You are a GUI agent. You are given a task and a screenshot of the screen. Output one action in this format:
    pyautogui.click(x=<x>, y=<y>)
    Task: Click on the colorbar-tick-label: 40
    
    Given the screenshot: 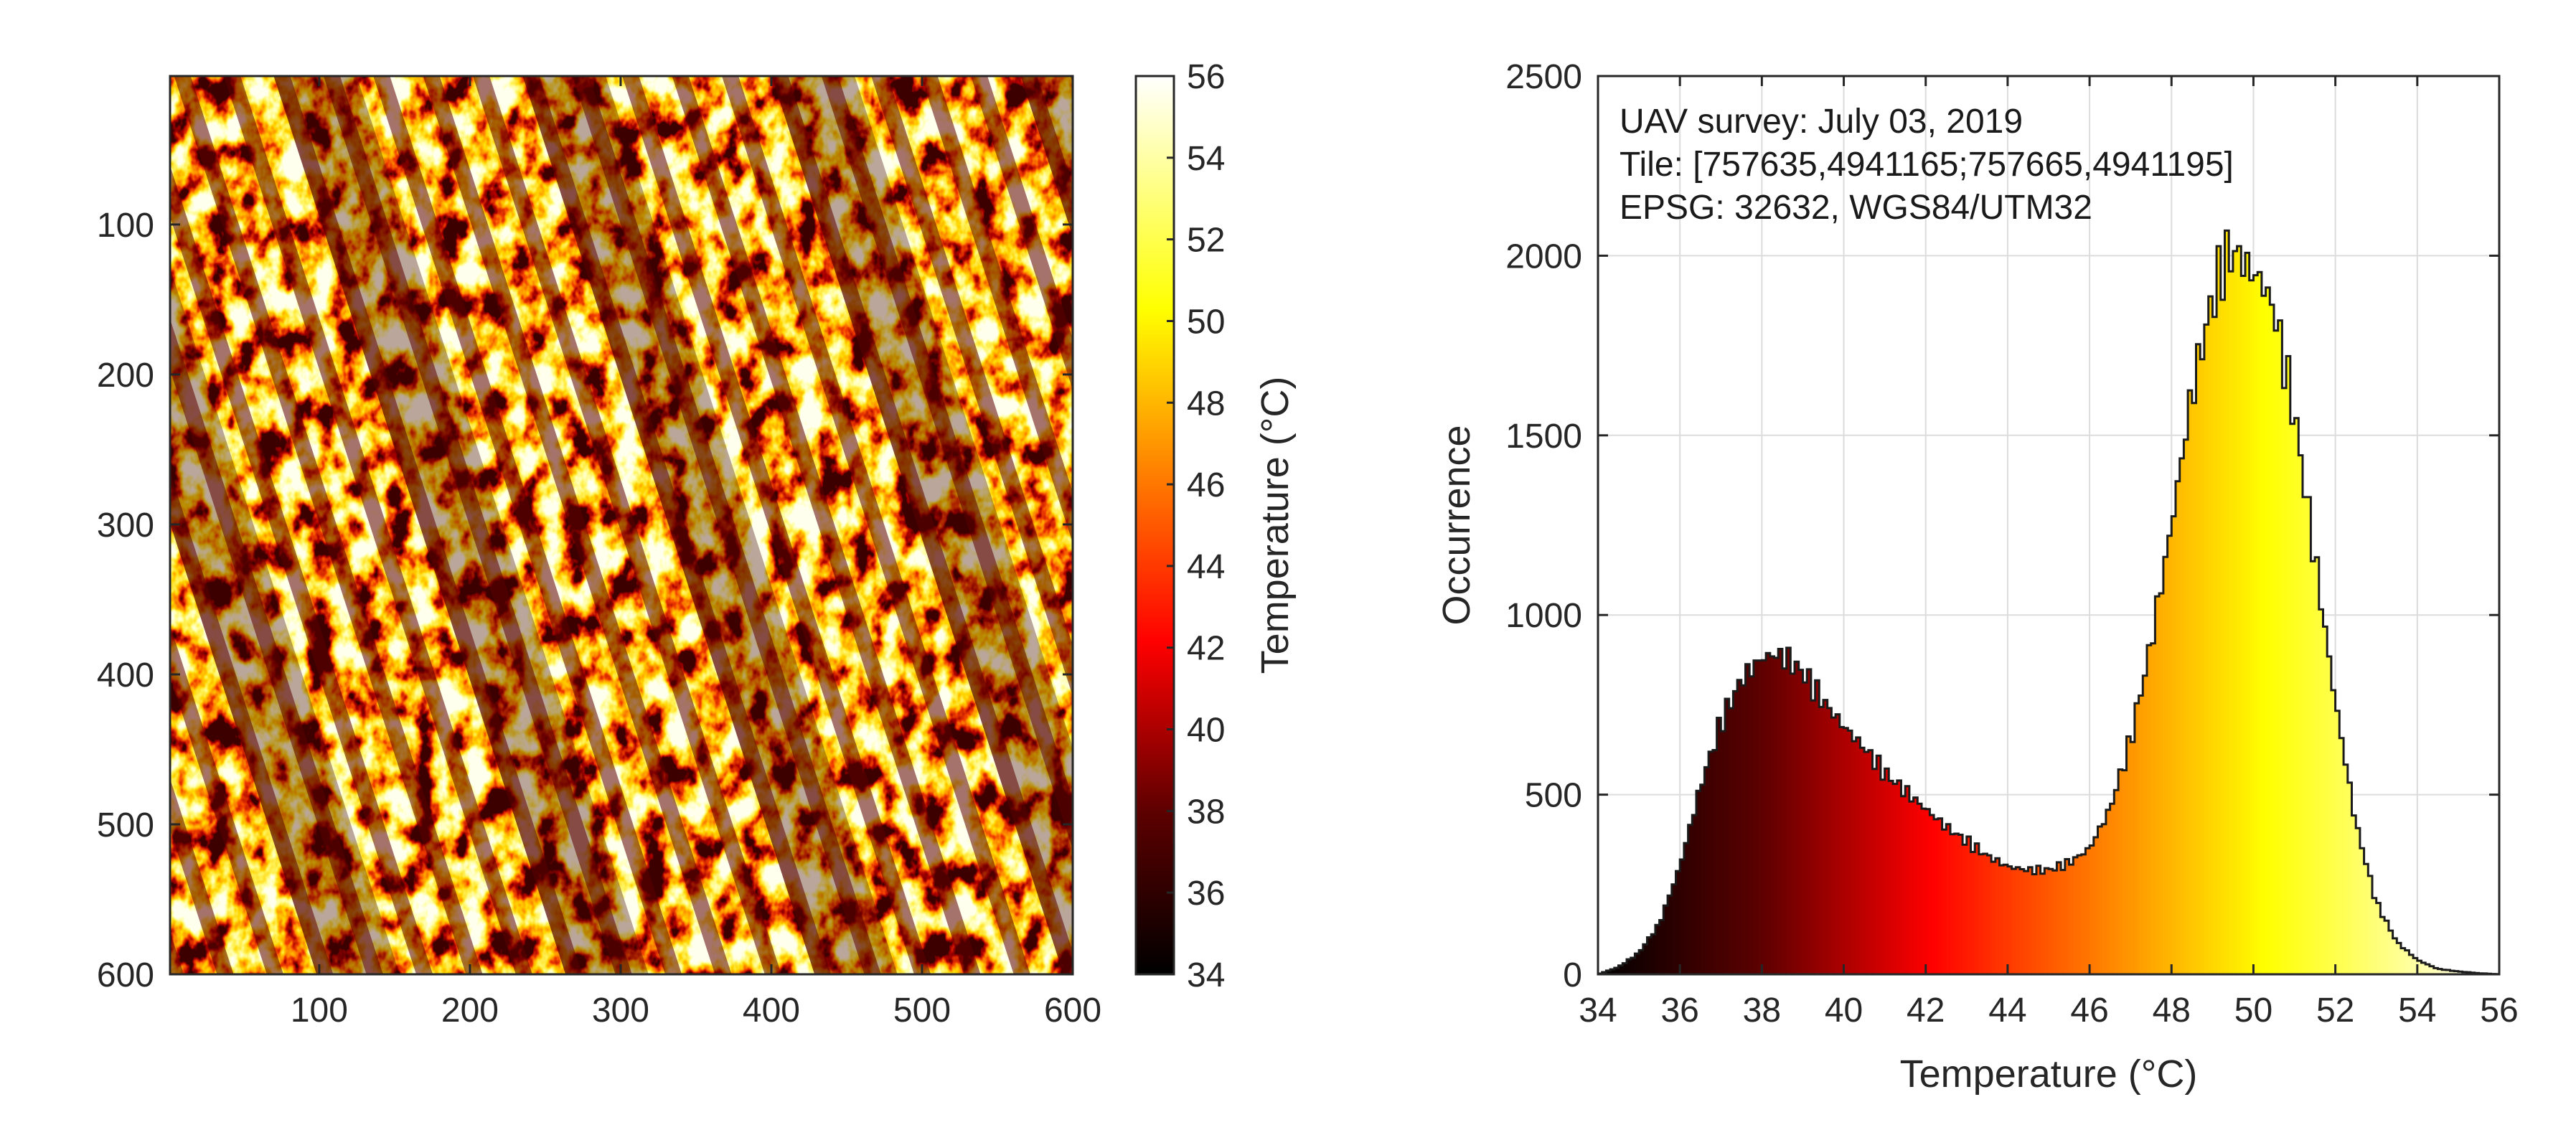 What is the action you would take?
    pyautogui.click(x=1206, y=731)
    